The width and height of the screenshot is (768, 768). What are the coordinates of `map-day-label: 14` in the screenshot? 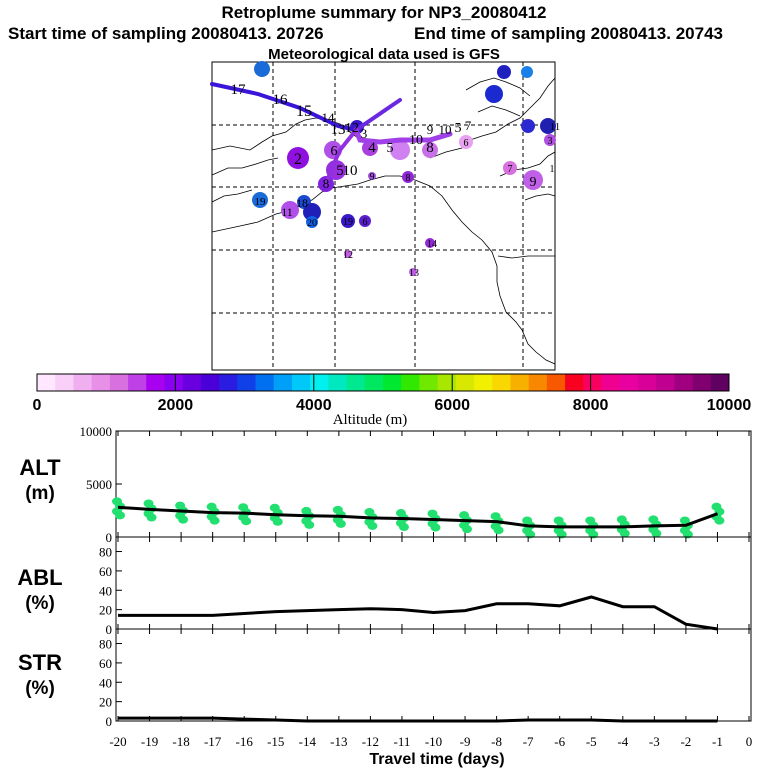 It's located at (432, 244).